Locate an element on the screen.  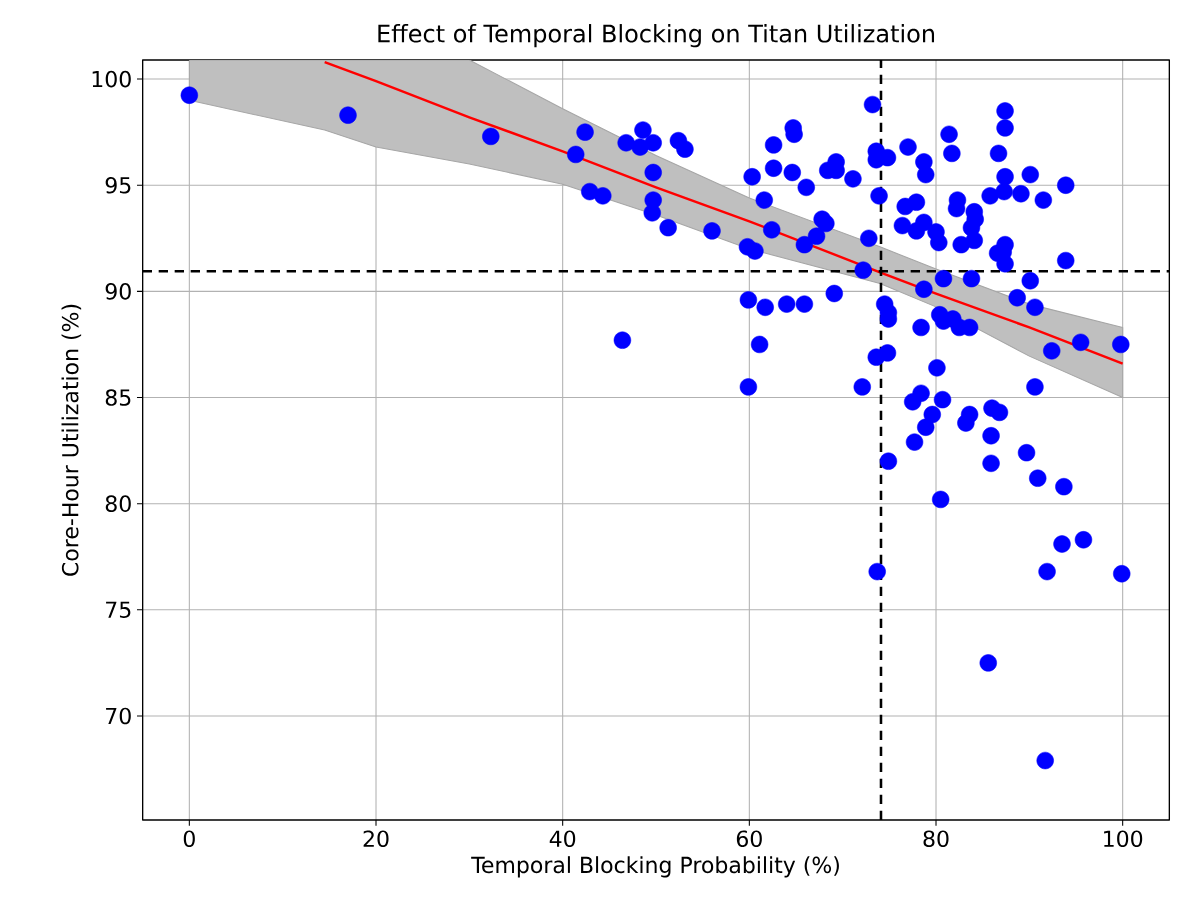
y-tick-label: 80 is located at coordinates (118, 503).